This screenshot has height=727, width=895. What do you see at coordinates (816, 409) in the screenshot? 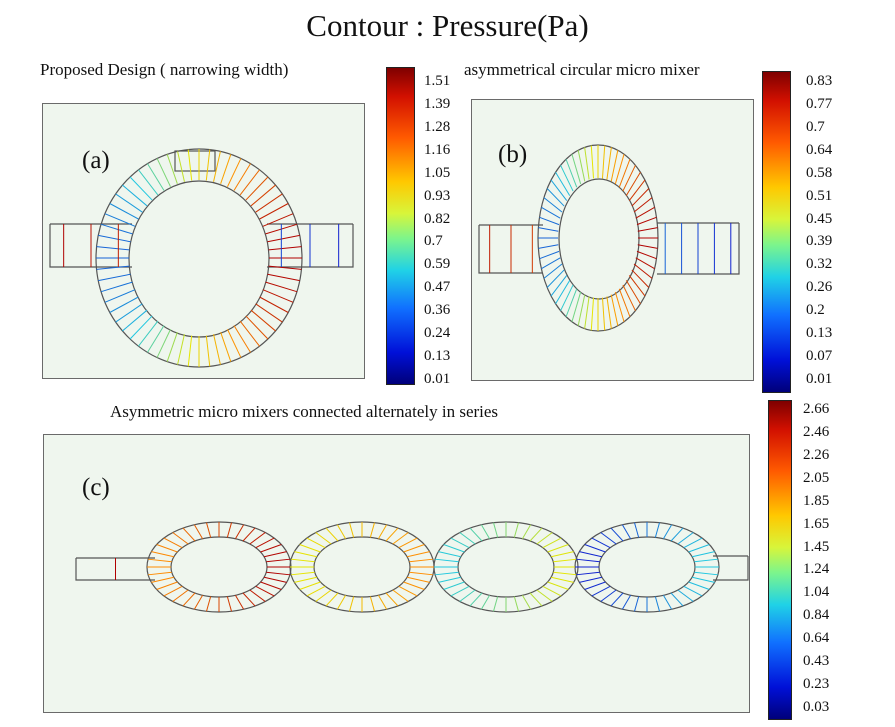
I see `colorbar-tick-label: 2.66` at bounding box center [816, 409].